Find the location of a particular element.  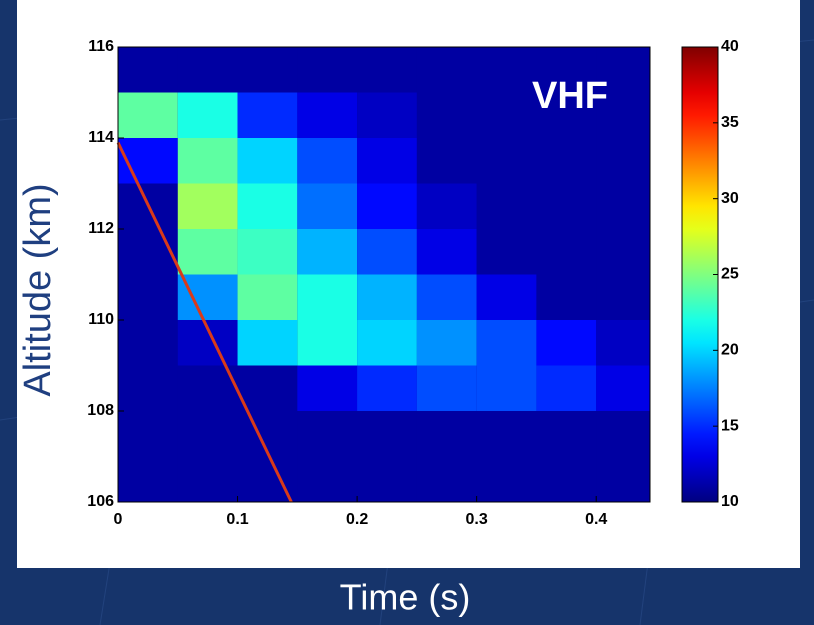

y-tick-label: 110 is located at coordinates (101, 319).